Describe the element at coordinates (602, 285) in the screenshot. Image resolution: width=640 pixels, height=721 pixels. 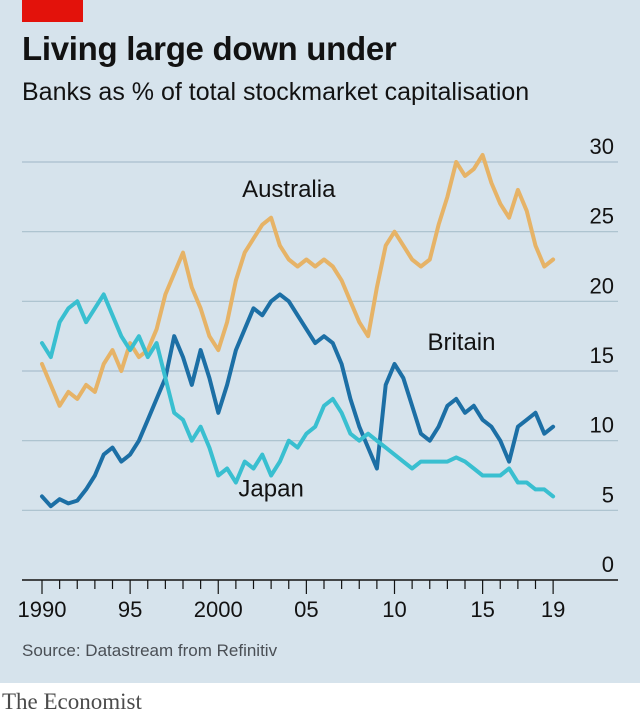
I see `y-tick-label-20: 20` at that location.